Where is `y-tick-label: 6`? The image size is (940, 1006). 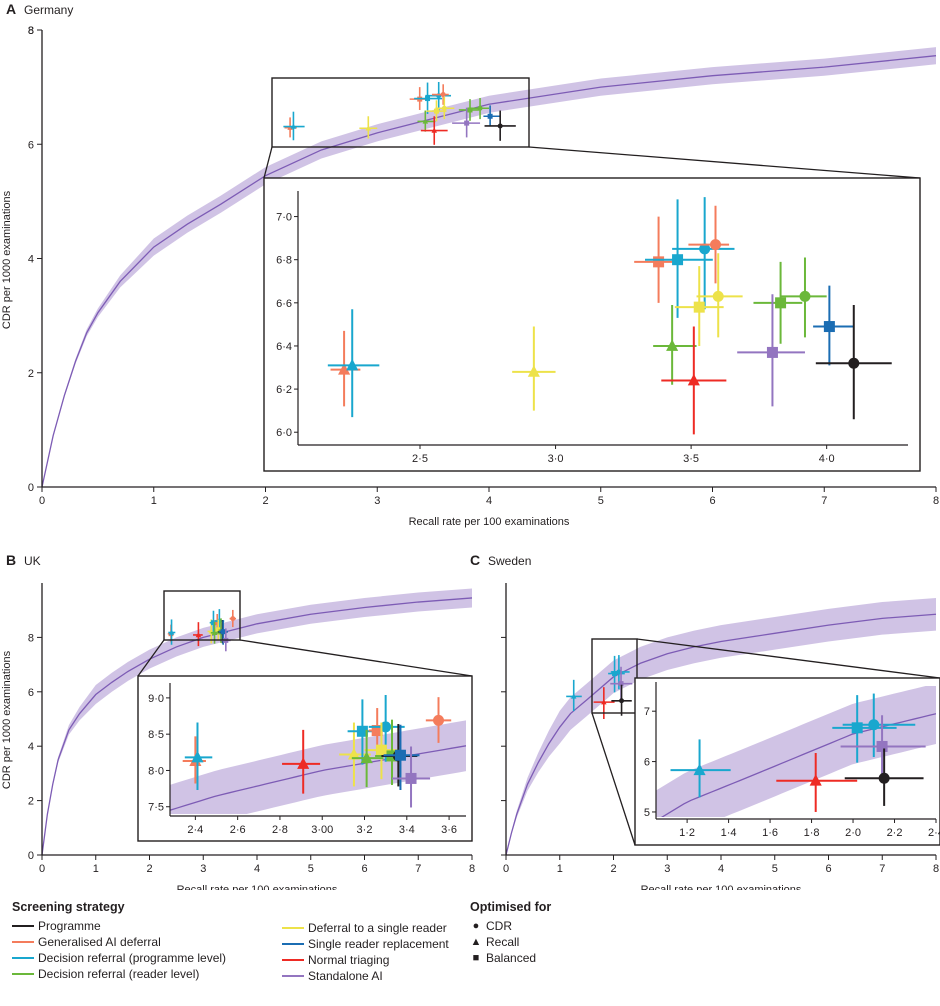
y-tick-label: 6 is located at coordinates (31, 693).